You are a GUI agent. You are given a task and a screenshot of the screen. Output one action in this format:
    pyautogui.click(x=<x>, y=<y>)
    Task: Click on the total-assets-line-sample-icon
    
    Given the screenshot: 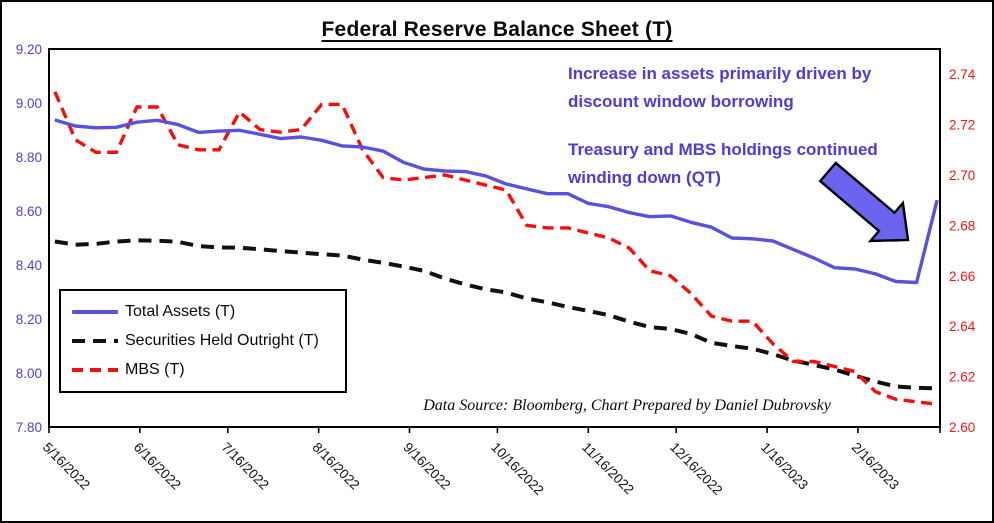 What is the action you would take?
    pyautogui.click(x=95, y=311)
    